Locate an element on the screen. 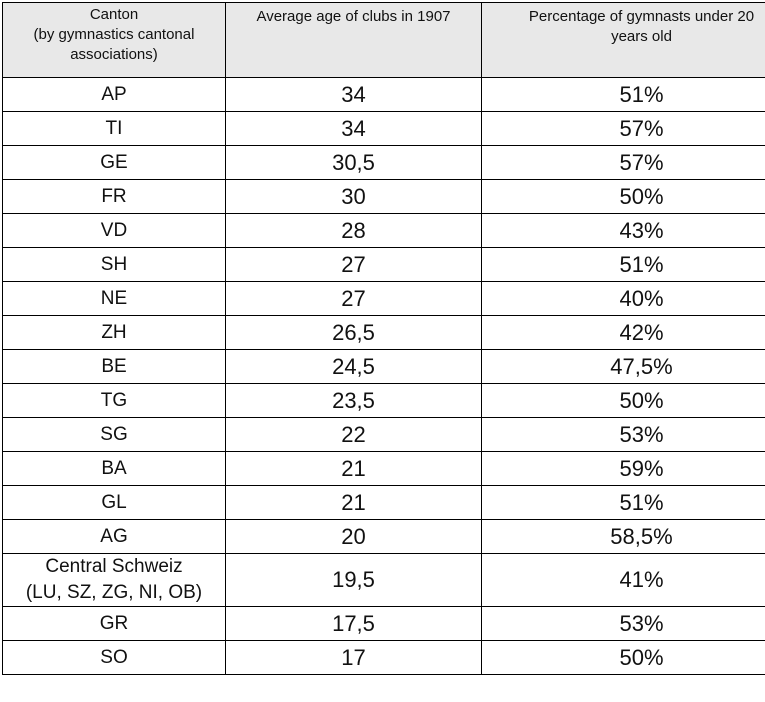 This screenshot has height=702, width=765. table-row: GL 21 51% is located at coordinates (383, 502).